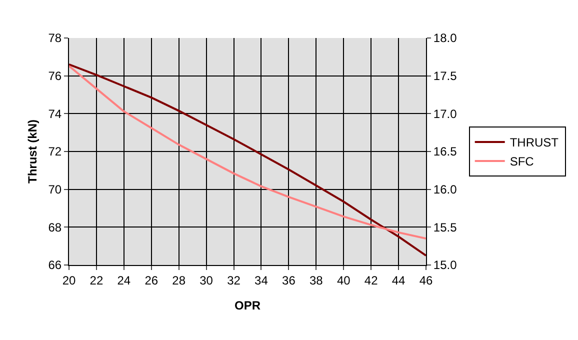 This screenshot has height=340, width=578. Describe the element at coordinates (343, 280) in the screenshot. I see `x-tick-label: 40` at that location.